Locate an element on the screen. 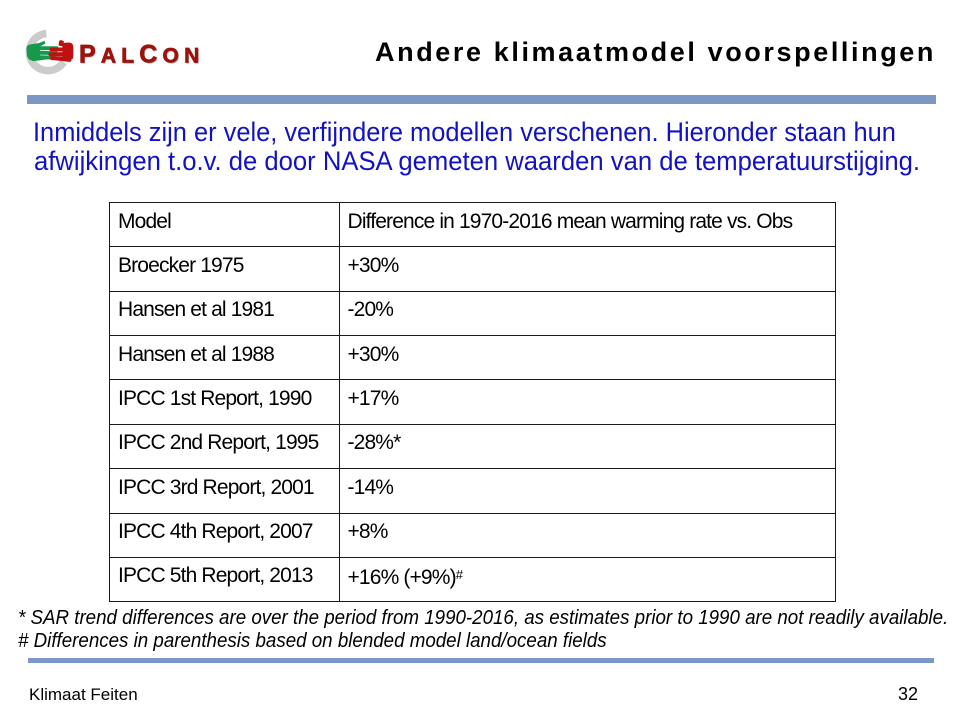 The image size is (960, 720). svg-text: PALCON is located at coordinates (141, 55).